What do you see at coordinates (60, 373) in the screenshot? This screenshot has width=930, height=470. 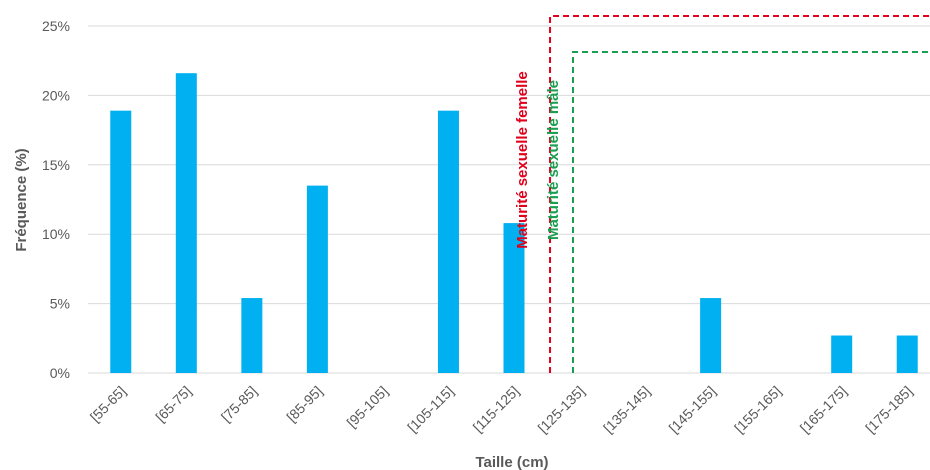 I see `y-tick-label: 0%` at bounding box center [60, 373].